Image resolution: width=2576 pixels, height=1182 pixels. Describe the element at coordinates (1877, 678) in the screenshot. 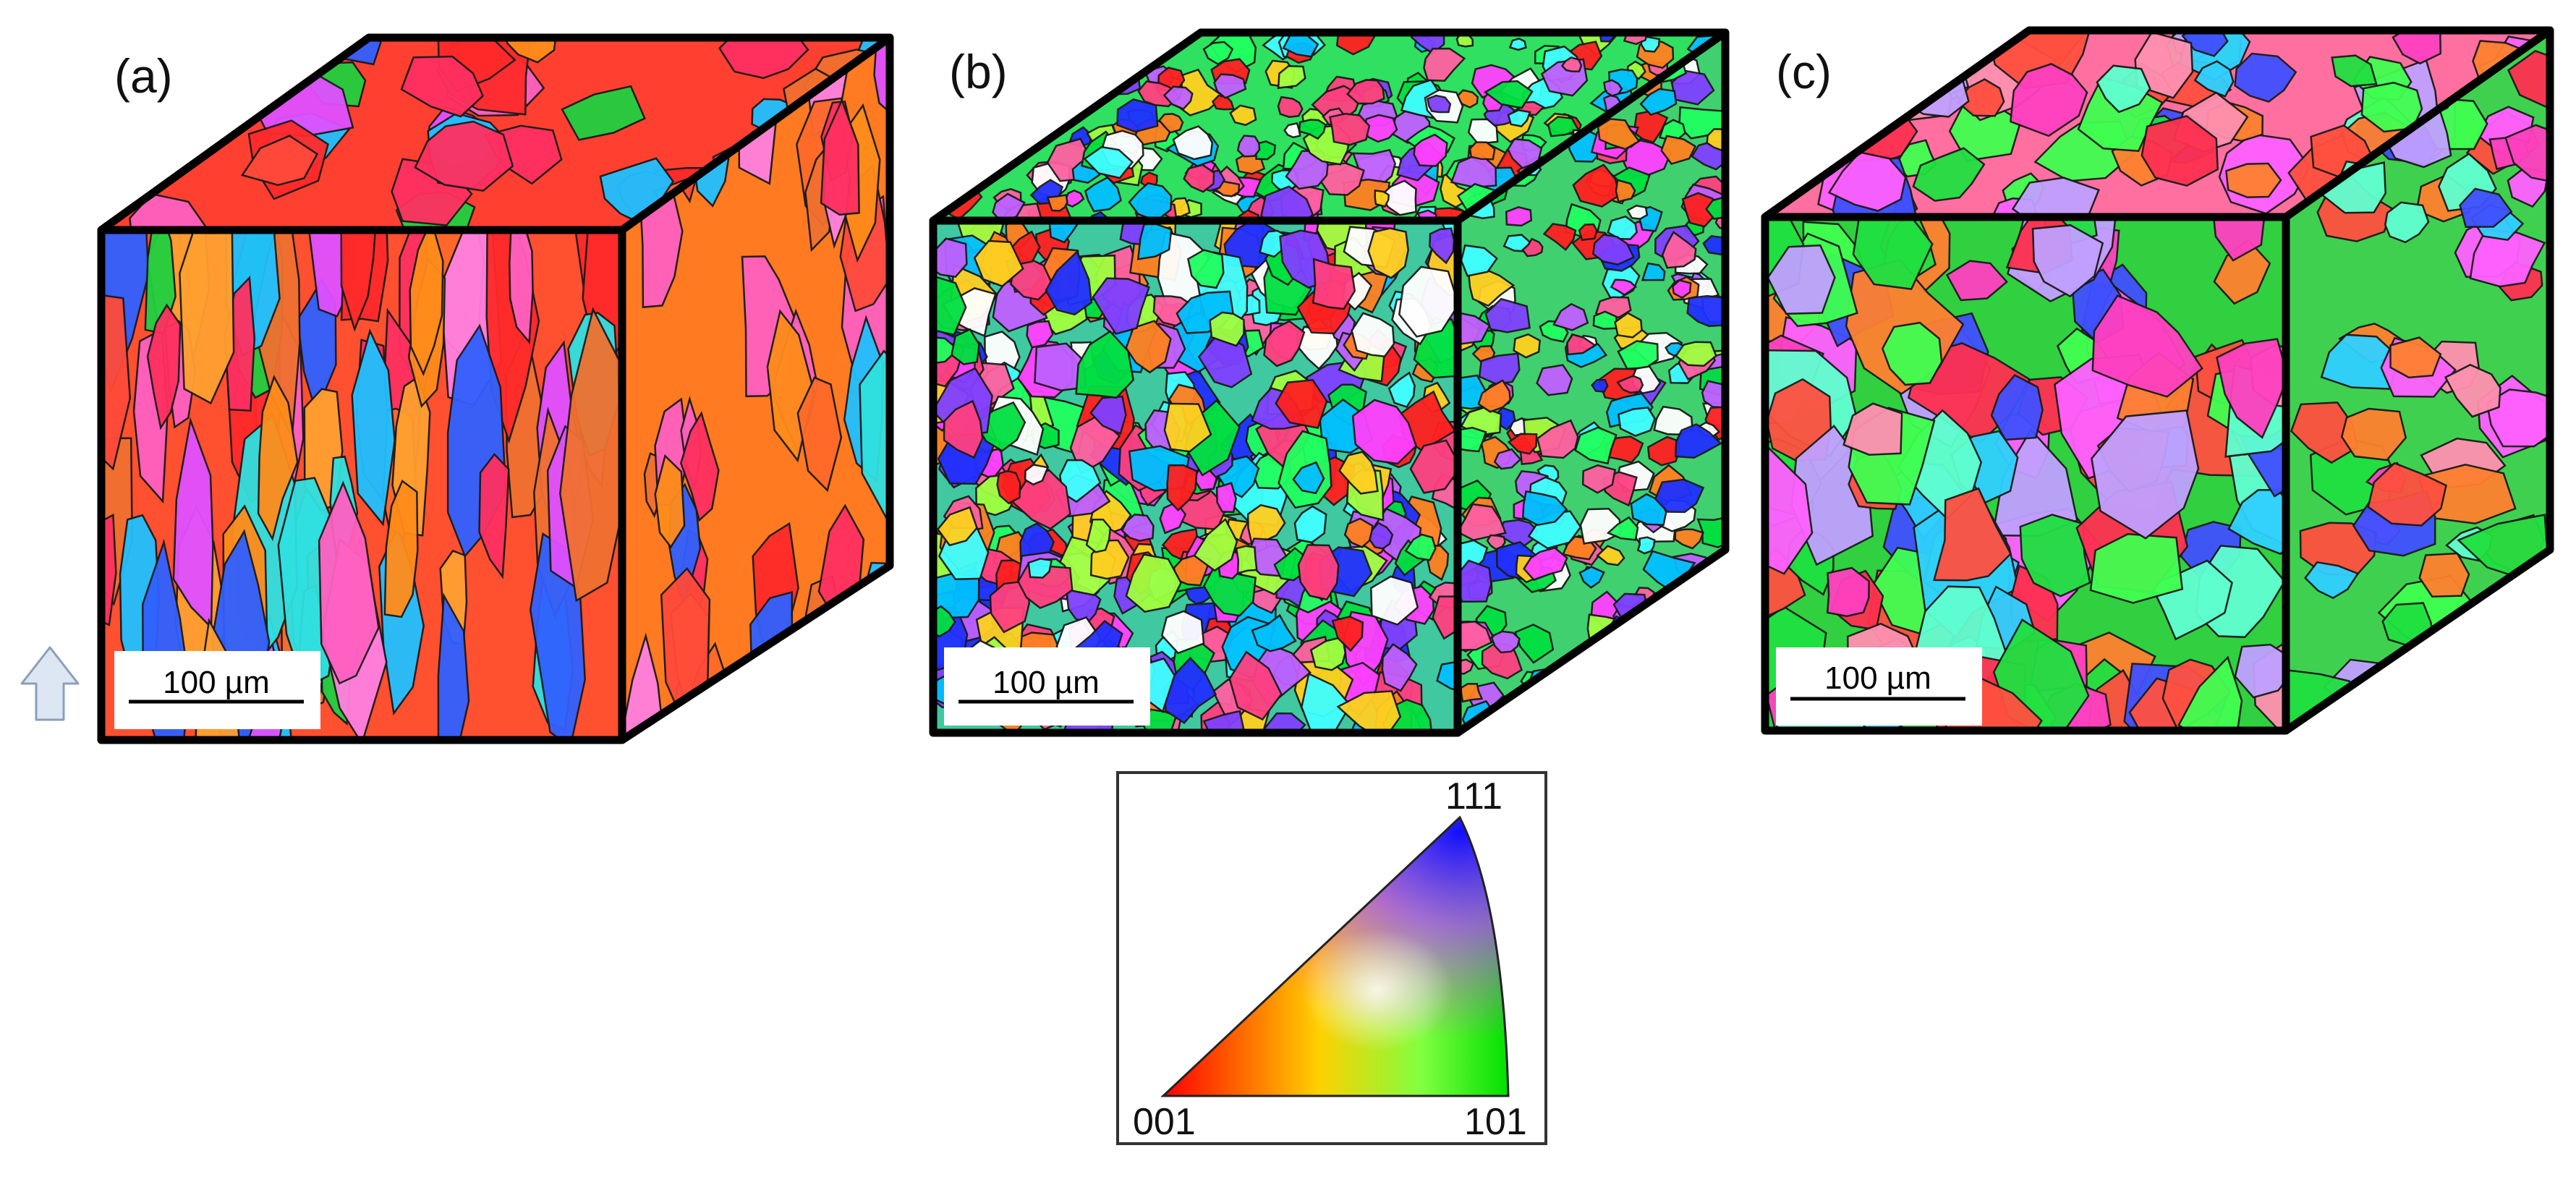

I see `scale-bar-label-c: 100 µm` at that location.